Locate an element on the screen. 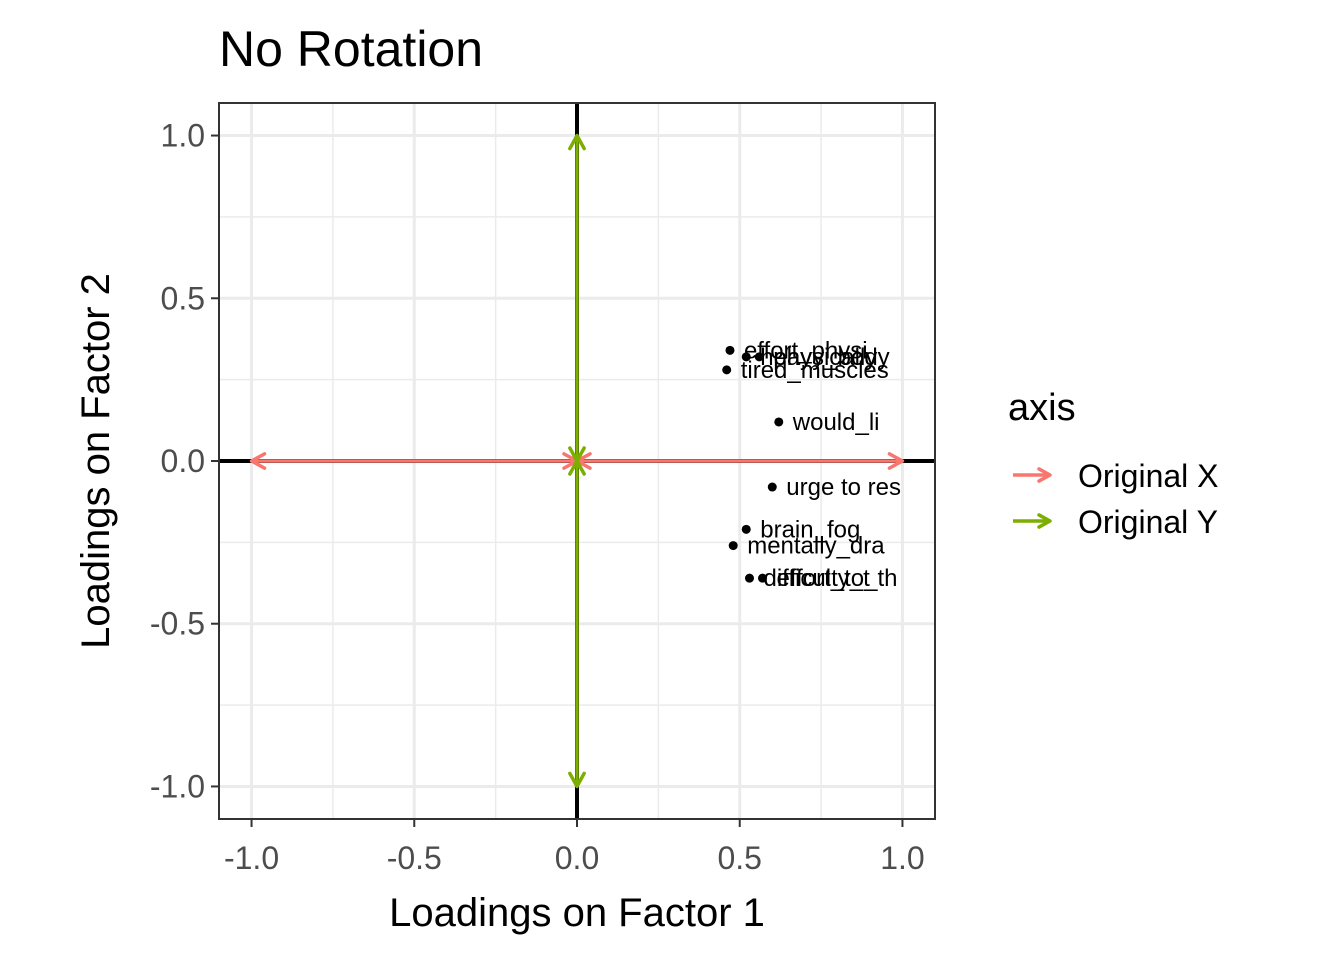  x-tick-label: 0.5 is located at coordinates (739, 858).